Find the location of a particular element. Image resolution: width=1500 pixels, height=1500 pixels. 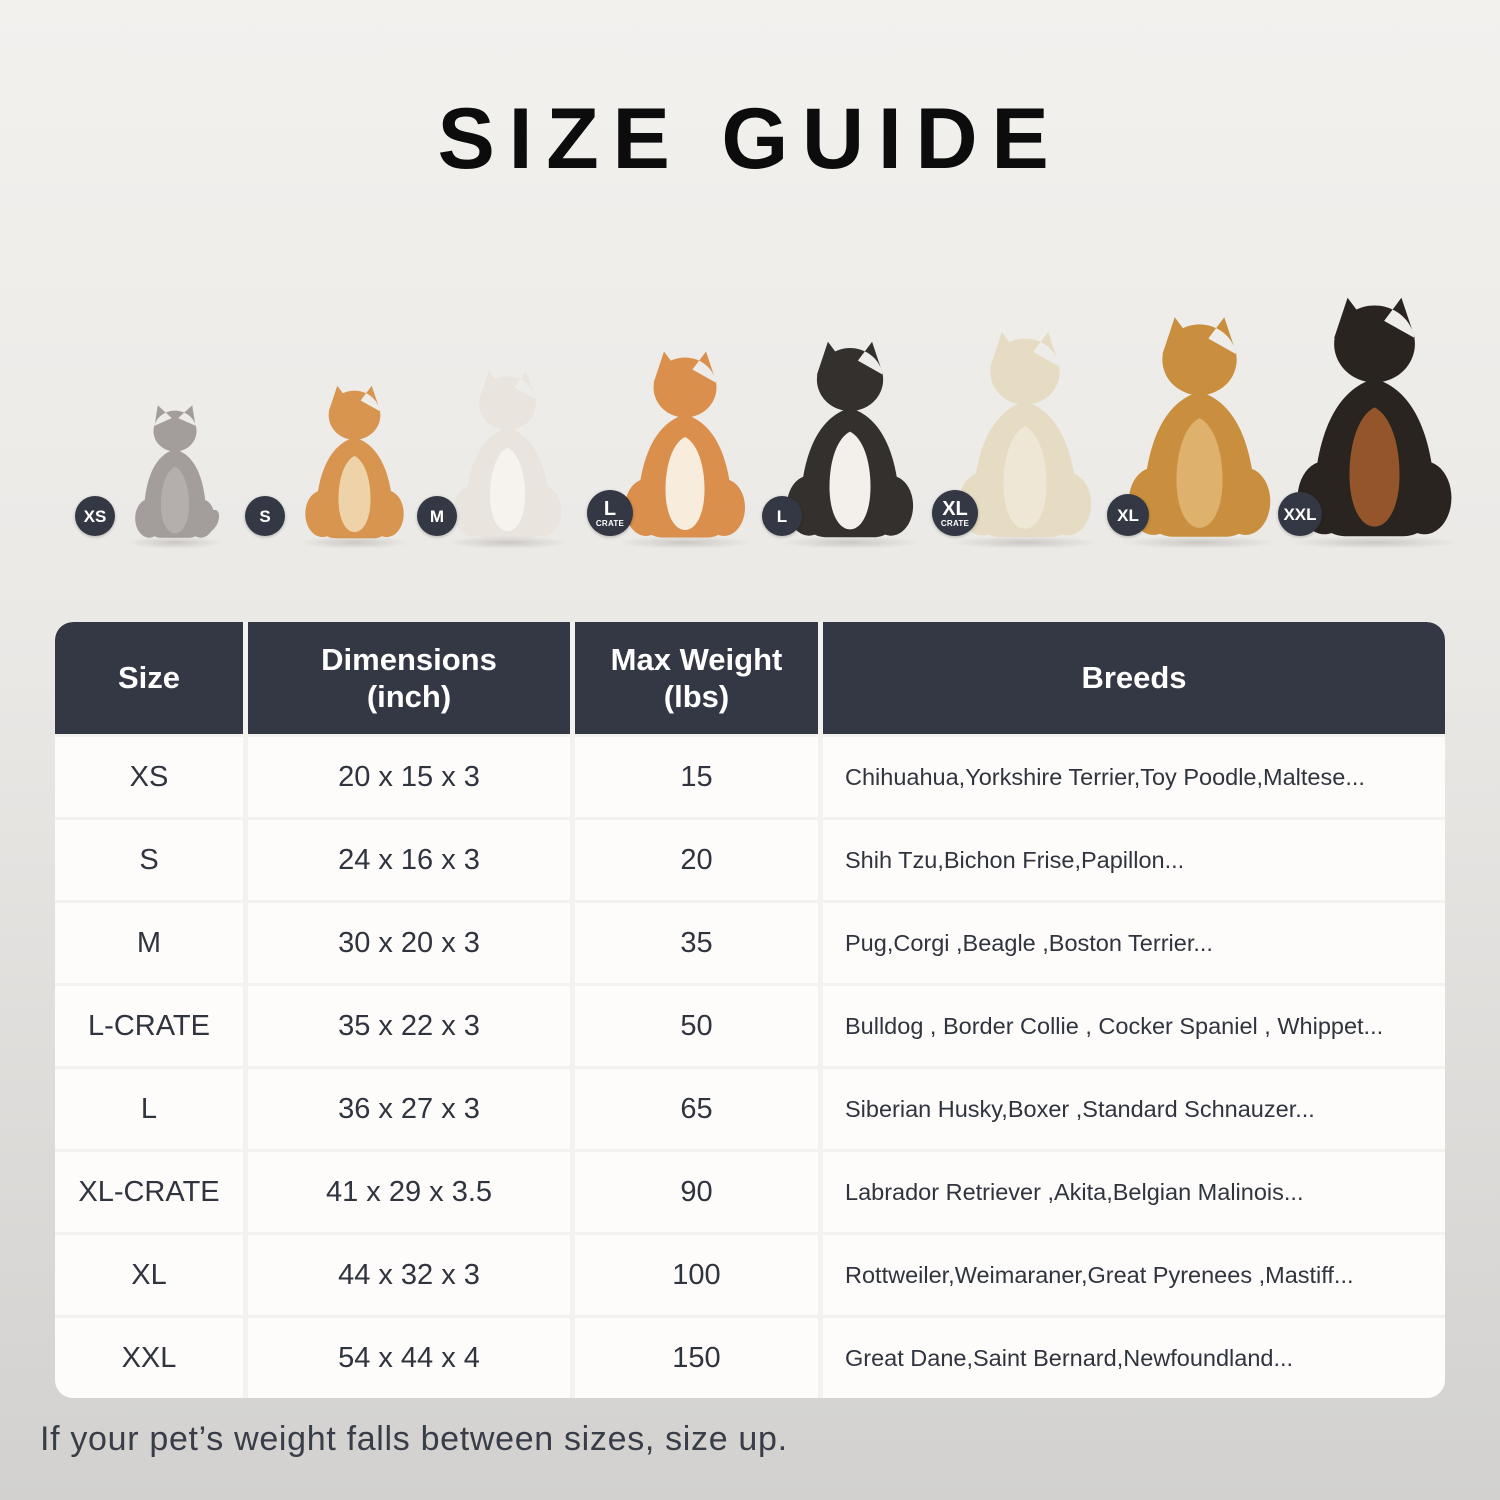

cell-max-weight: 50 is located at coordinates (696, 1026).